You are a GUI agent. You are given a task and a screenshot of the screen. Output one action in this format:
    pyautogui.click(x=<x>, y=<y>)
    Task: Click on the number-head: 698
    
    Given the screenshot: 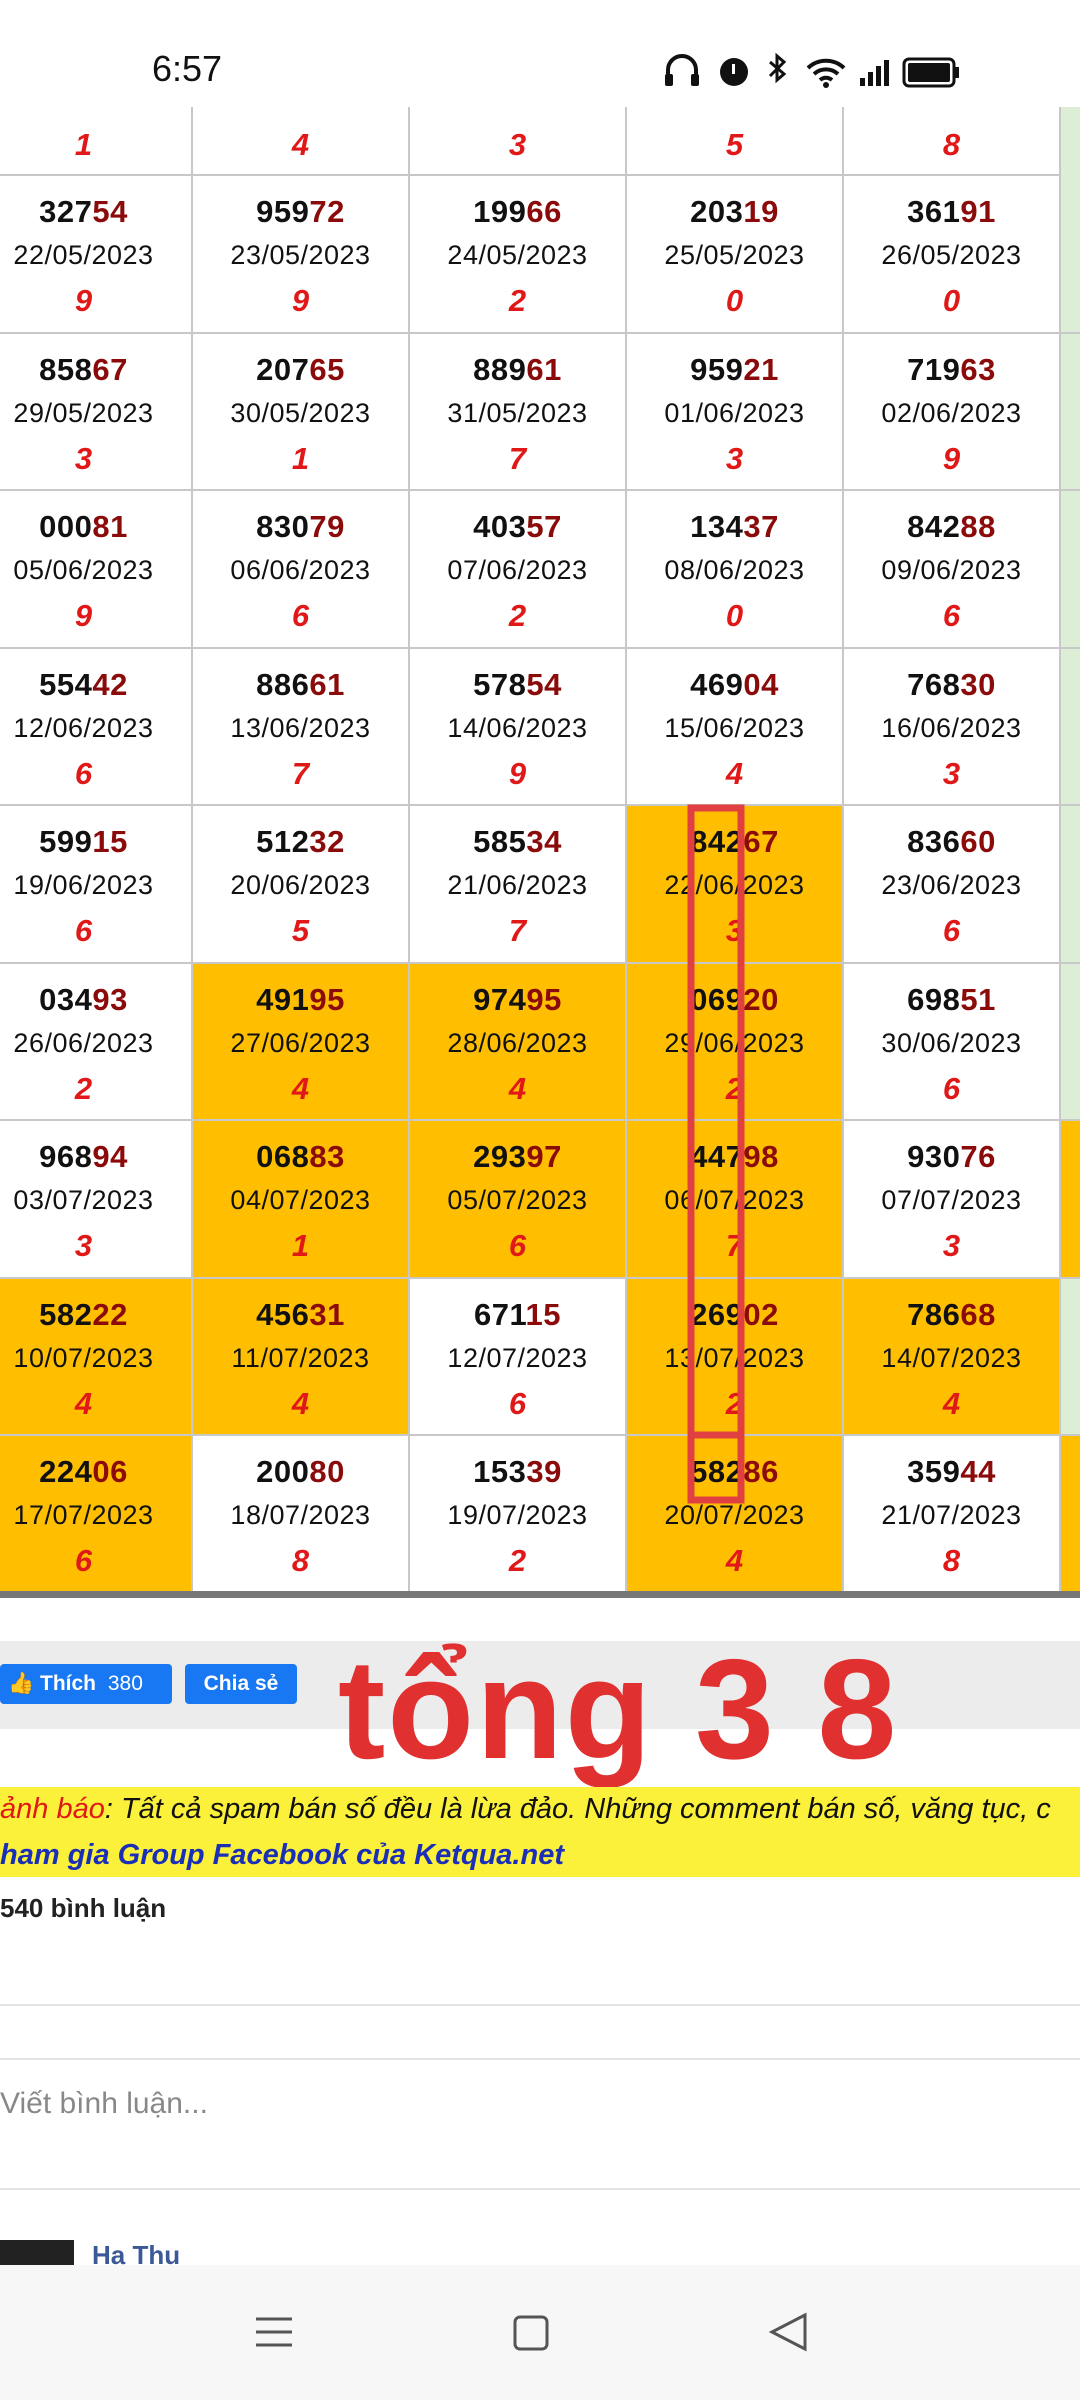 What is the action you would take?
    pyautogui.click(x=934, y=999)
    